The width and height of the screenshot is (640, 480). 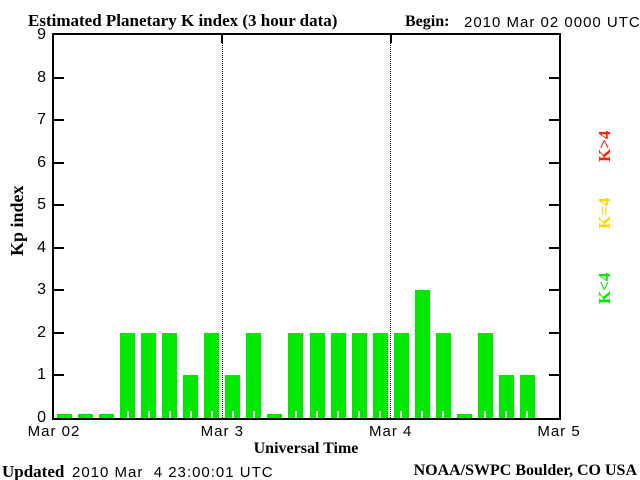 I want to click on y-tick-label: 5, so click(x=41, y=205).